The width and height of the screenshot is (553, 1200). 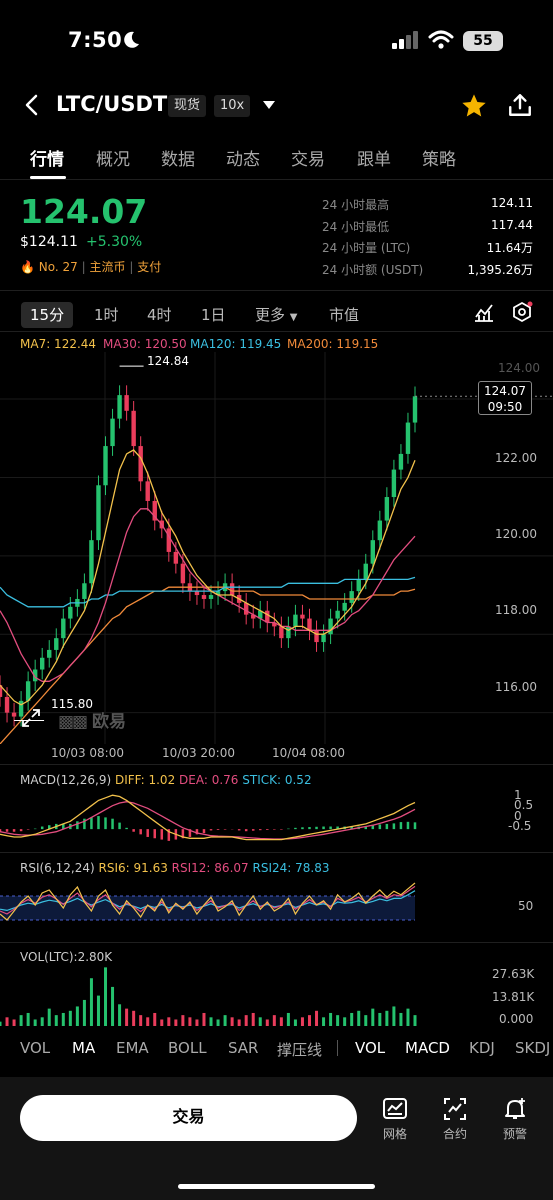 What do you see at coordinates (213, 315) in the screenshot?
I see `timeframe-1d: 1日` at bounding box center [213, 315].